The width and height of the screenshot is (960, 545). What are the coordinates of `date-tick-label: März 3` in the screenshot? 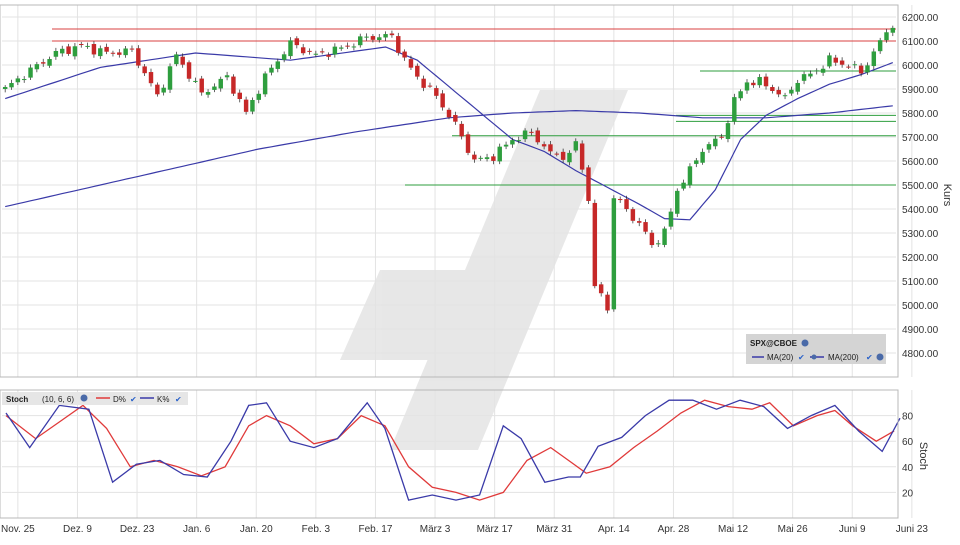 It's located at (435, 529).